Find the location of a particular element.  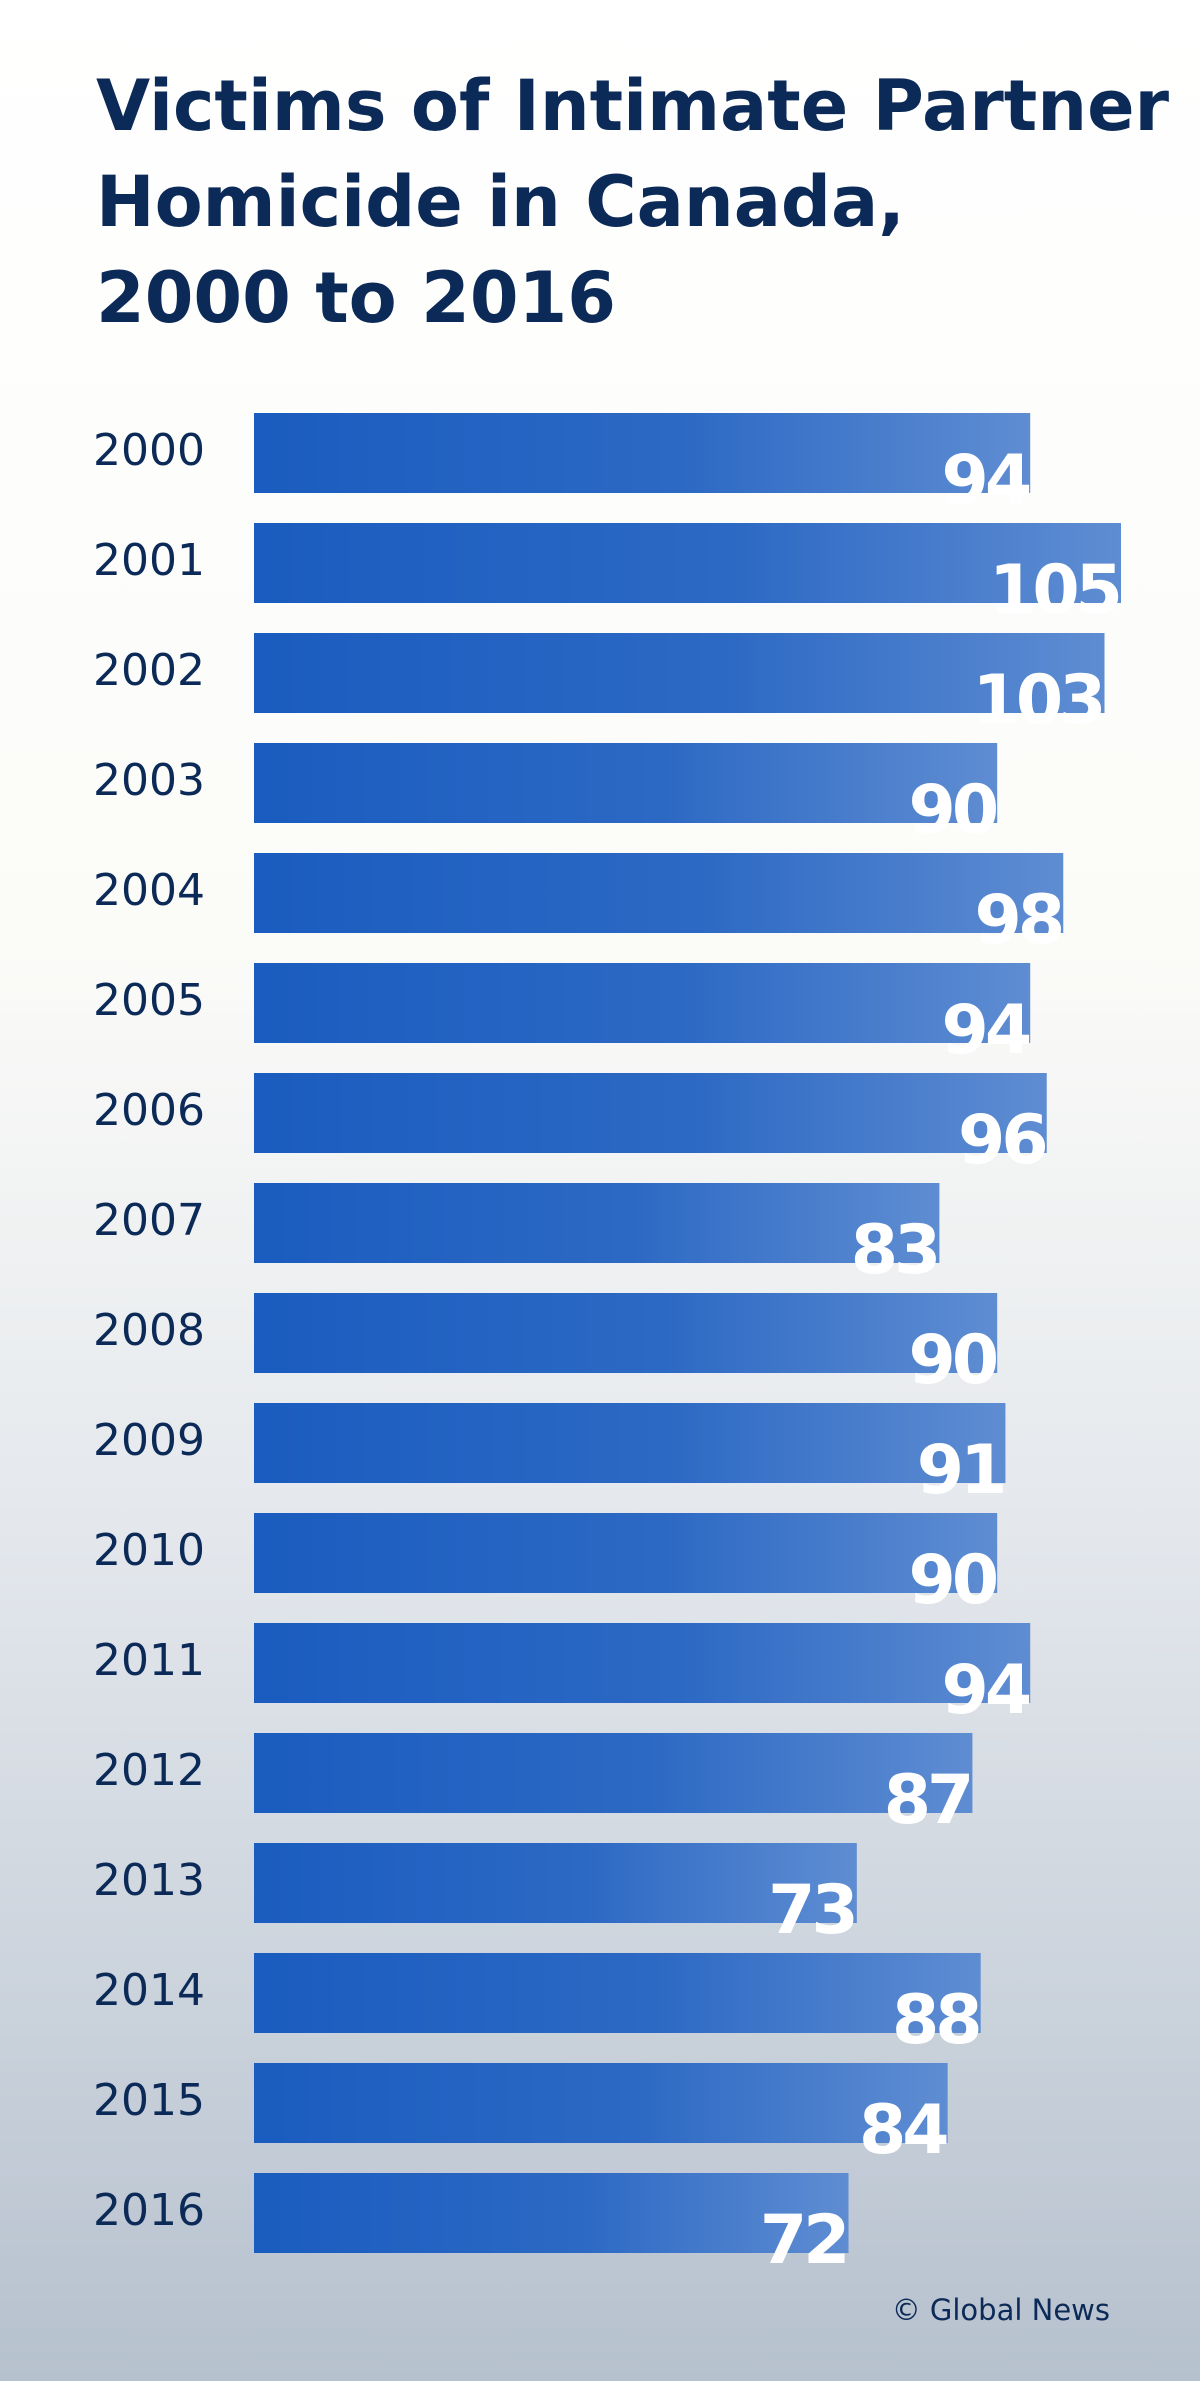

y-tick-label: 2013 is located at coordinates (149, 1880).